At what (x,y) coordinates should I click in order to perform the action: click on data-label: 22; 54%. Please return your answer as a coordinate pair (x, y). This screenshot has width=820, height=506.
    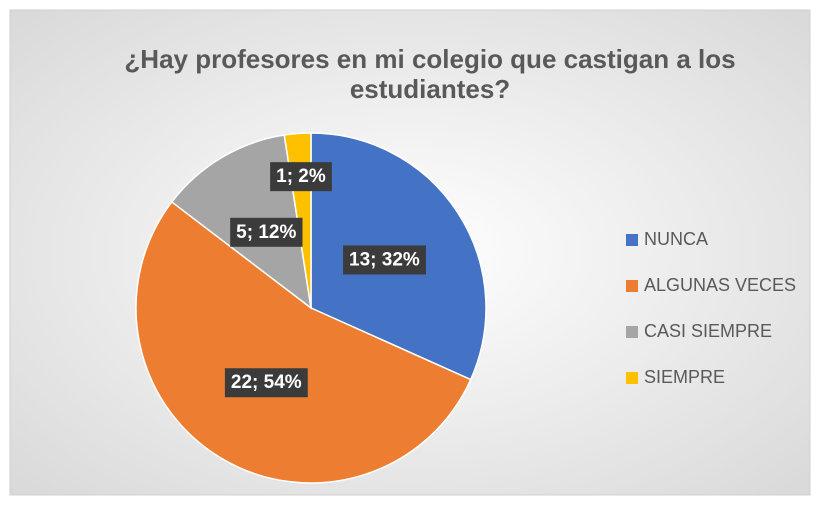
    Looking at the image, I should click on (266, 383).